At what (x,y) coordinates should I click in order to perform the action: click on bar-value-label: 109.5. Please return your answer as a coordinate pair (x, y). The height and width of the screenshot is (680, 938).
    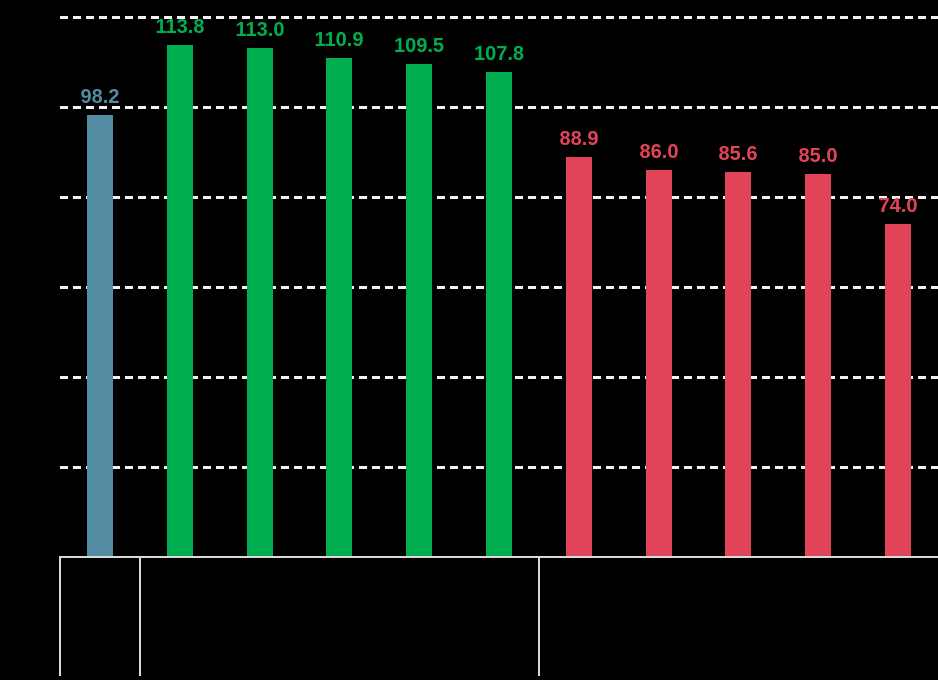
    Looking at the image, I should click on (419, 46).